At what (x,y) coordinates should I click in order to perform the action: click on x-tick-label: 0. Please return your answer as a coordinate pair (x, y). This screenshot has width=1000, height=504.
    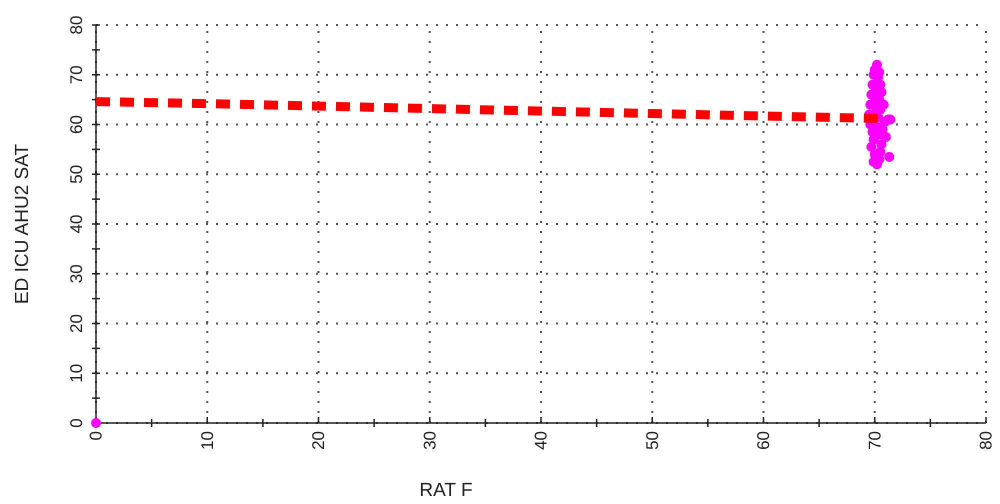
    Looking at the image, I should click on (96, 435).